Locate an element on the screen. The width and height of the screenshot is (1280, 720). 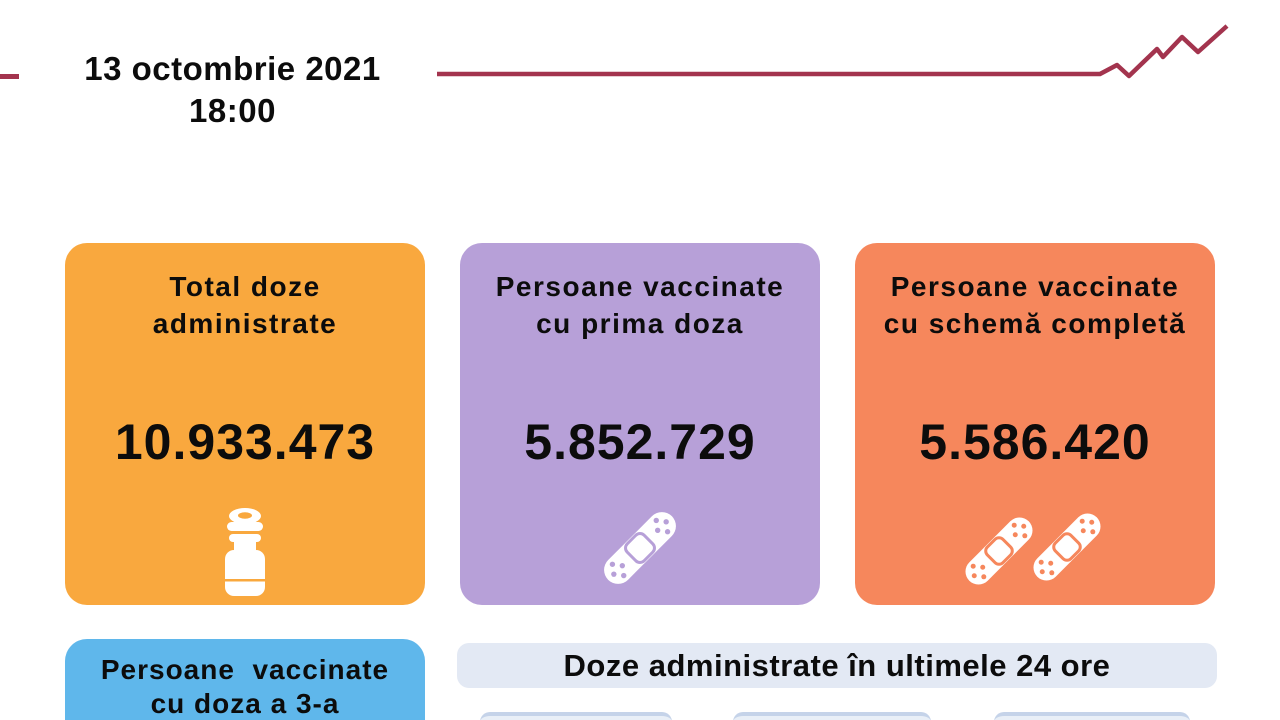
card-title: Total doze administrate is located at coordinates (245, 305).